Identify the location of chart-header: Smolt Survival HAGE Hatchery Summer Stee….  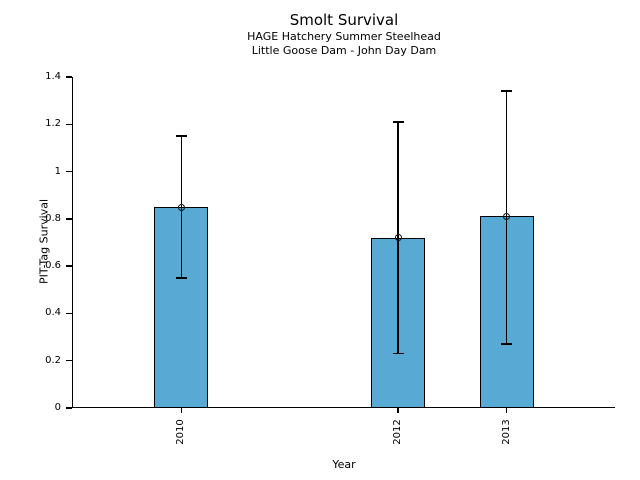
(344, 34).